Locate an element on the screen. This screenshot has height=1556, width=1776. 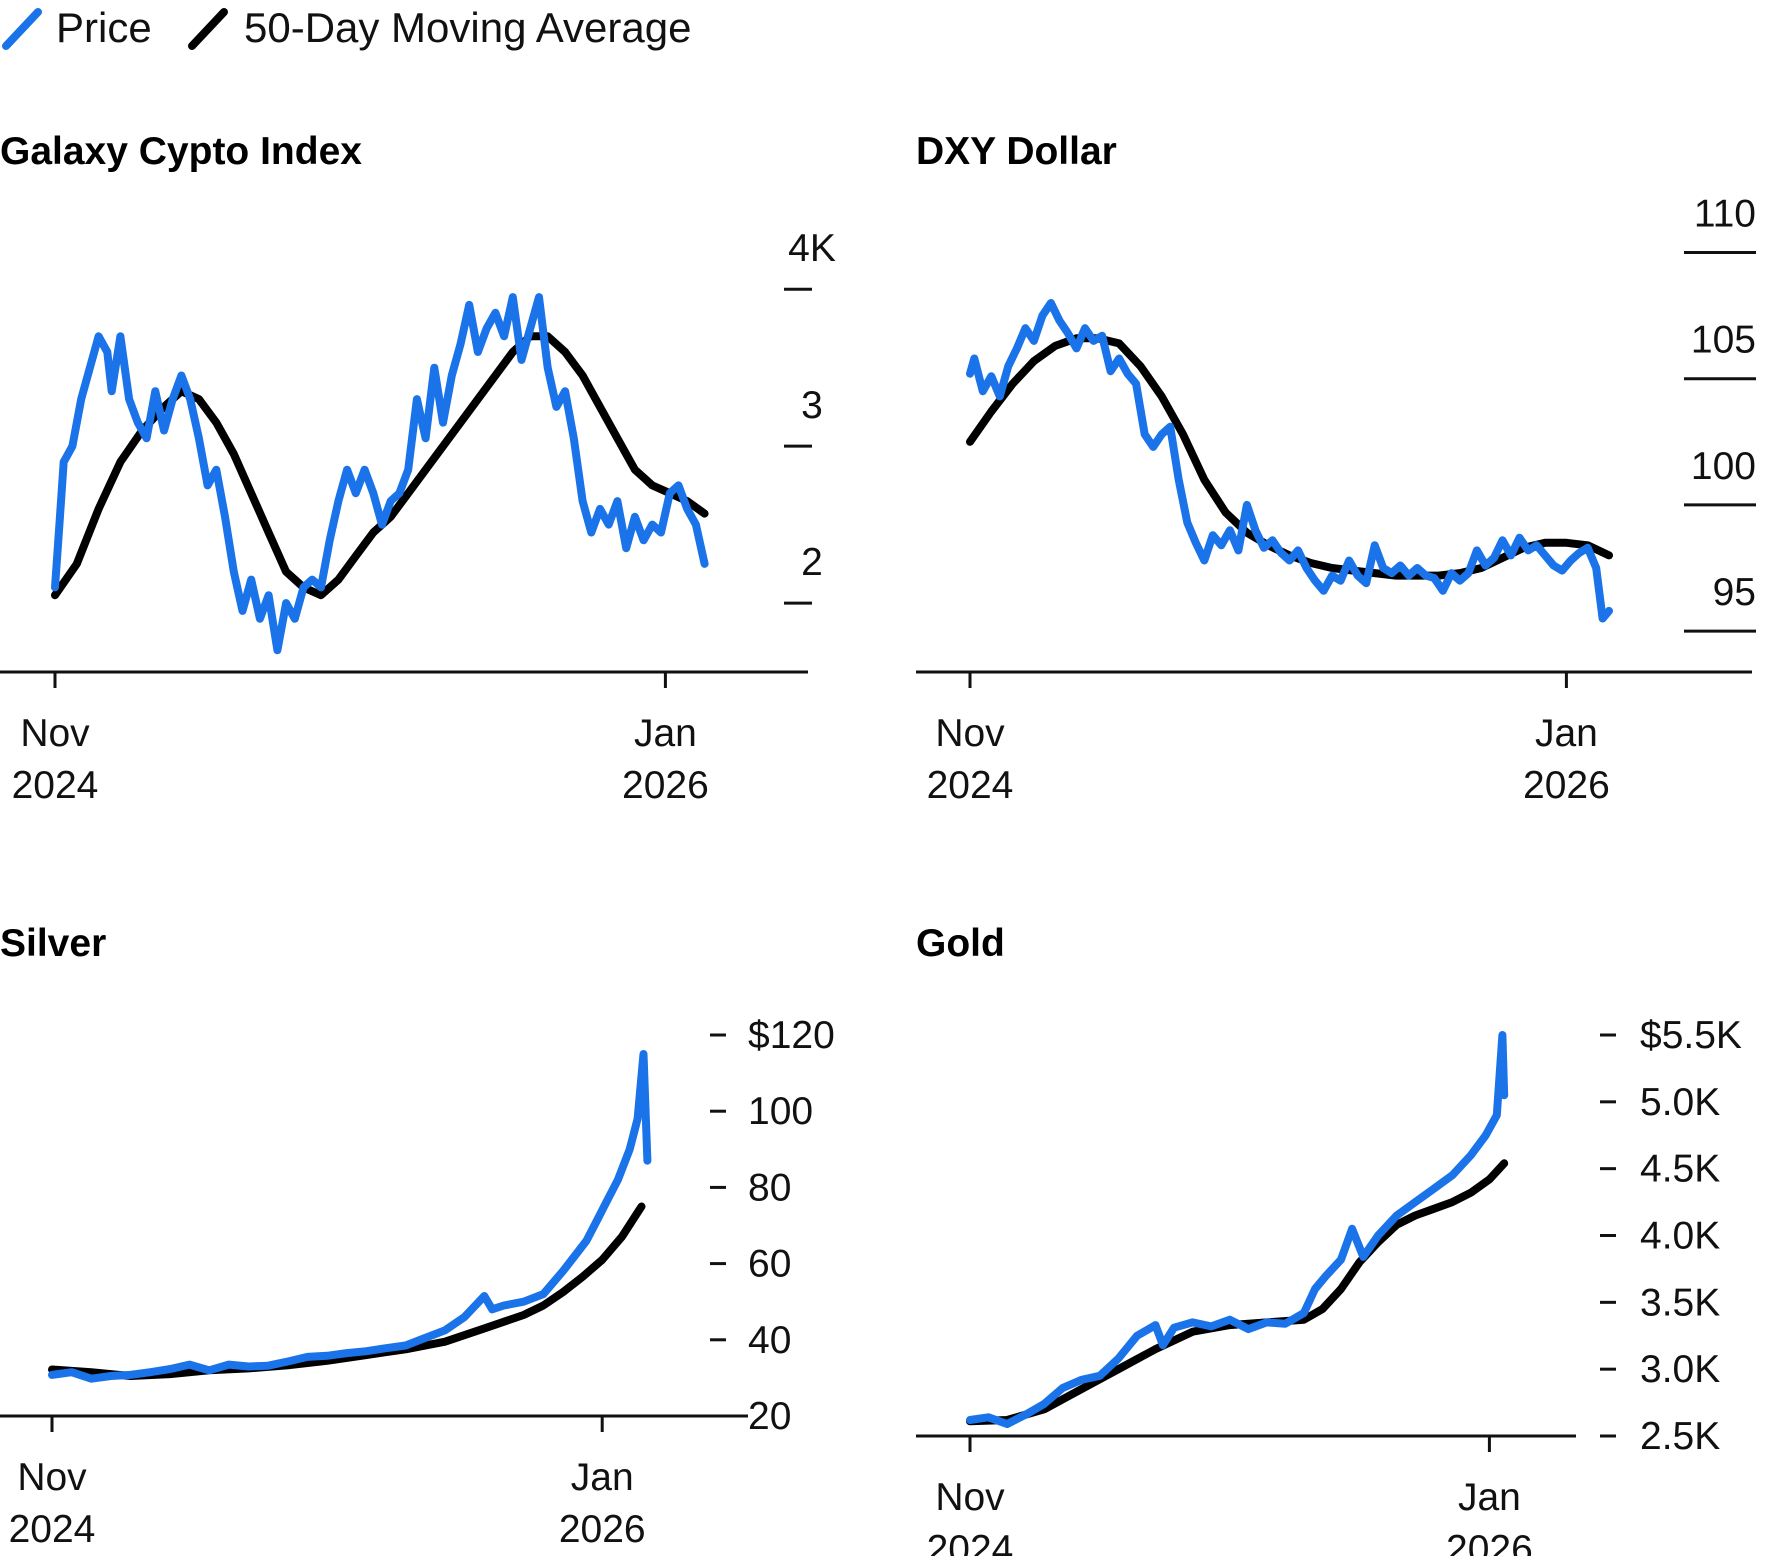
y-tick-label: 40 is located at coordinates (769, 1340).